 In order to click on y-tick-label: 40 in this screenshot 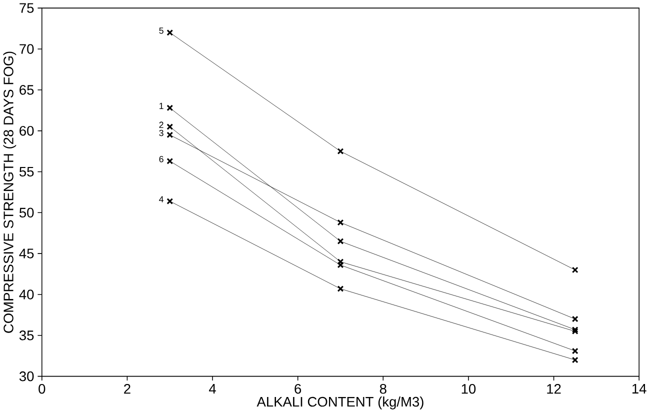, I will do `click(26, 295)`.